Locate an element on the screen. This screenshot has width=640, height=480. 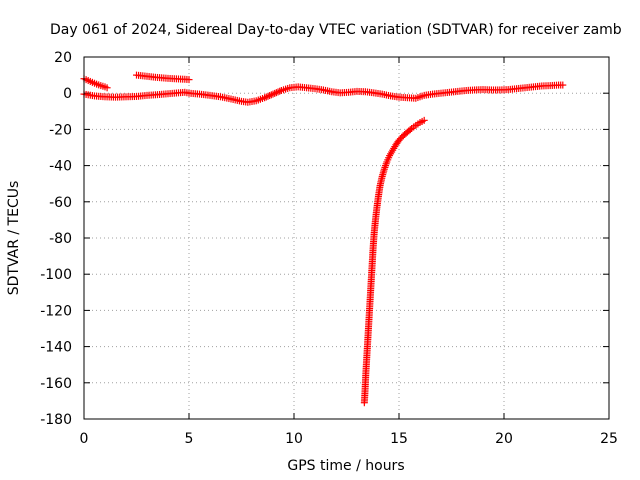
series-early-arc is located at coordinates (95, 83).